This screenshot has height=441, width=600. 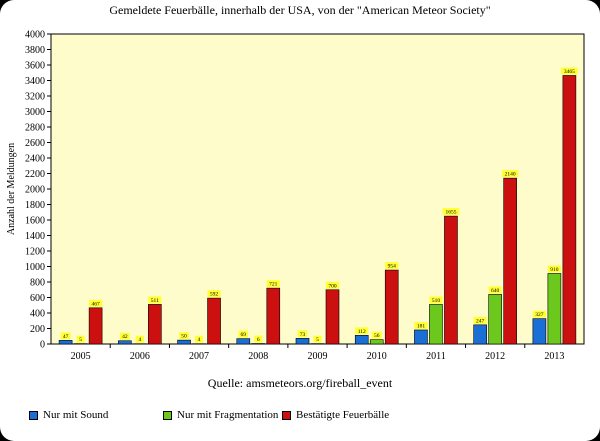 What do you see at coordinates (37, 314) in the screenshot?
I see `y-tick-label: 400` at bounding box center [37, 314].